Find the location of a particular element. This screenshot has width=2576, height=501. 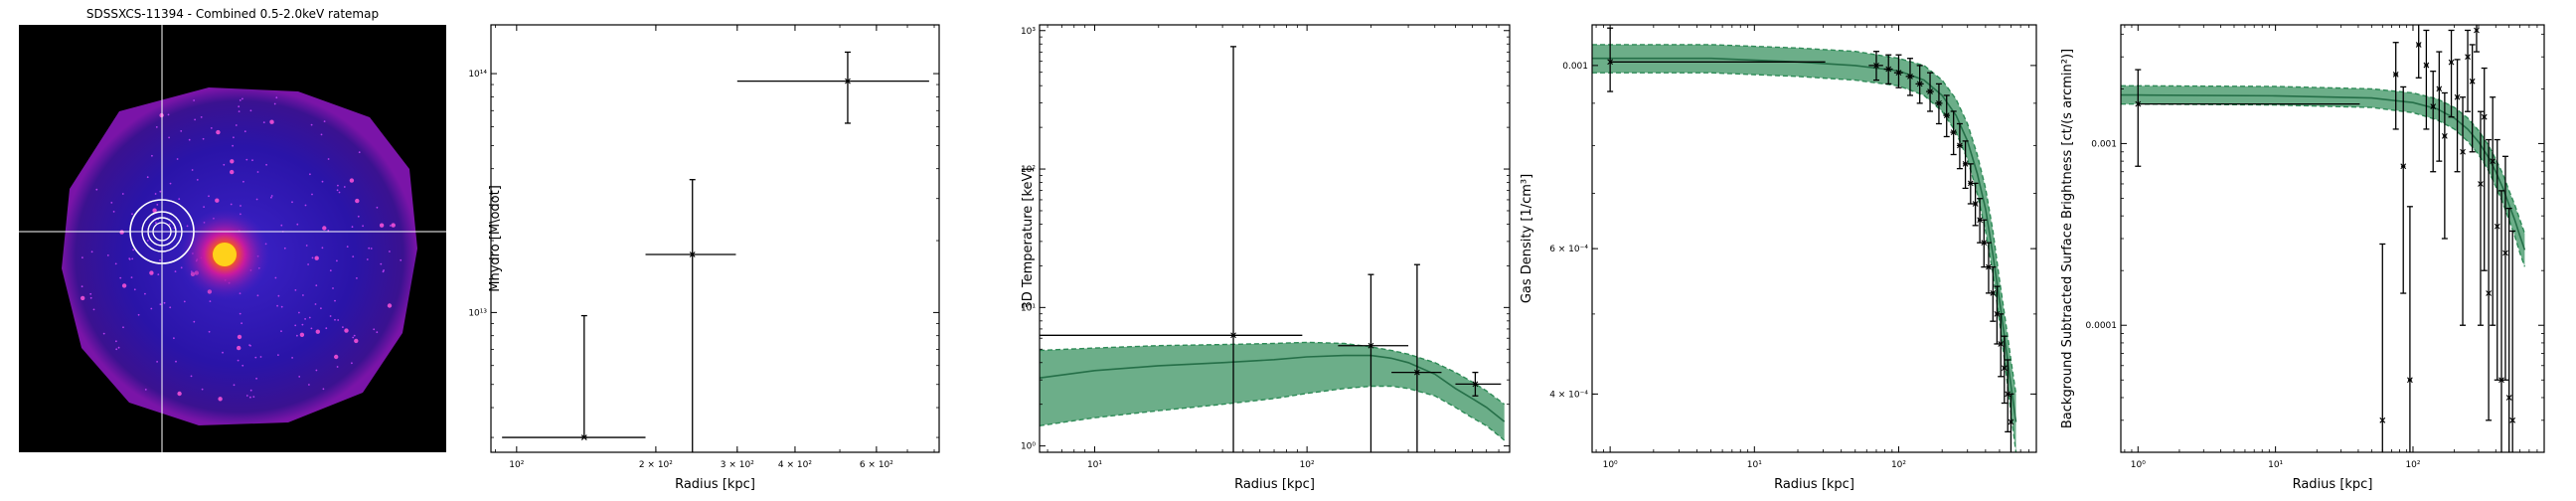

y-tick-label: 0.001 is located at coordinates (2104, 144).